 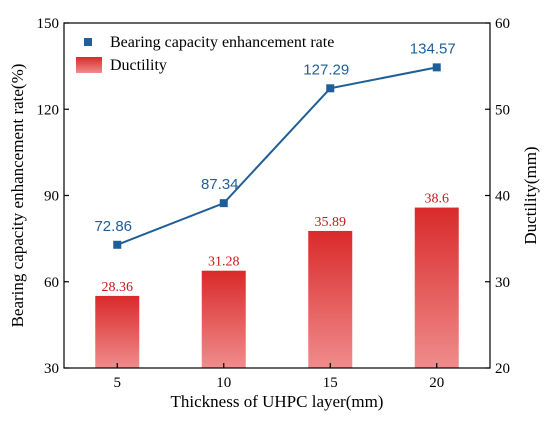 What do you see at coordinates (502, 110) in the screenshot?
I see `y-right-tick-label: 50` at bounding box center [502, 110].